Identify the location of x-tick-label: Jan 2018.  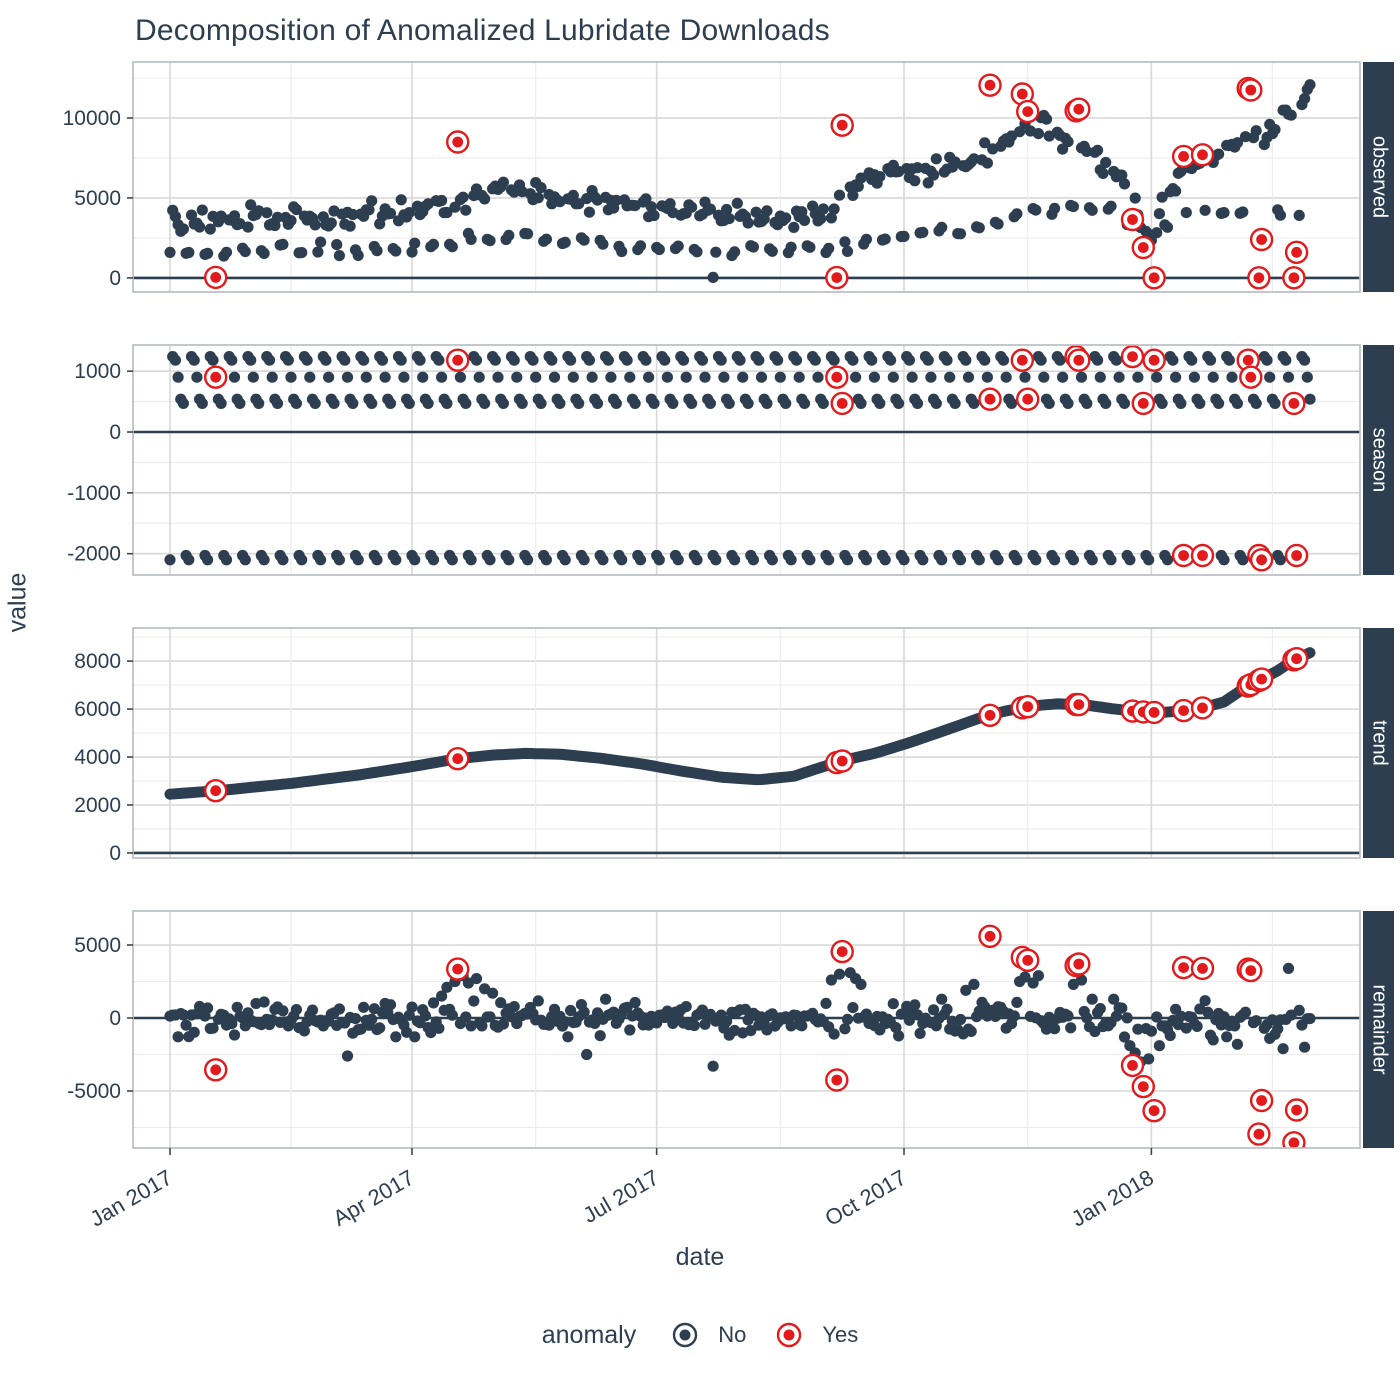
(1112, 1198).